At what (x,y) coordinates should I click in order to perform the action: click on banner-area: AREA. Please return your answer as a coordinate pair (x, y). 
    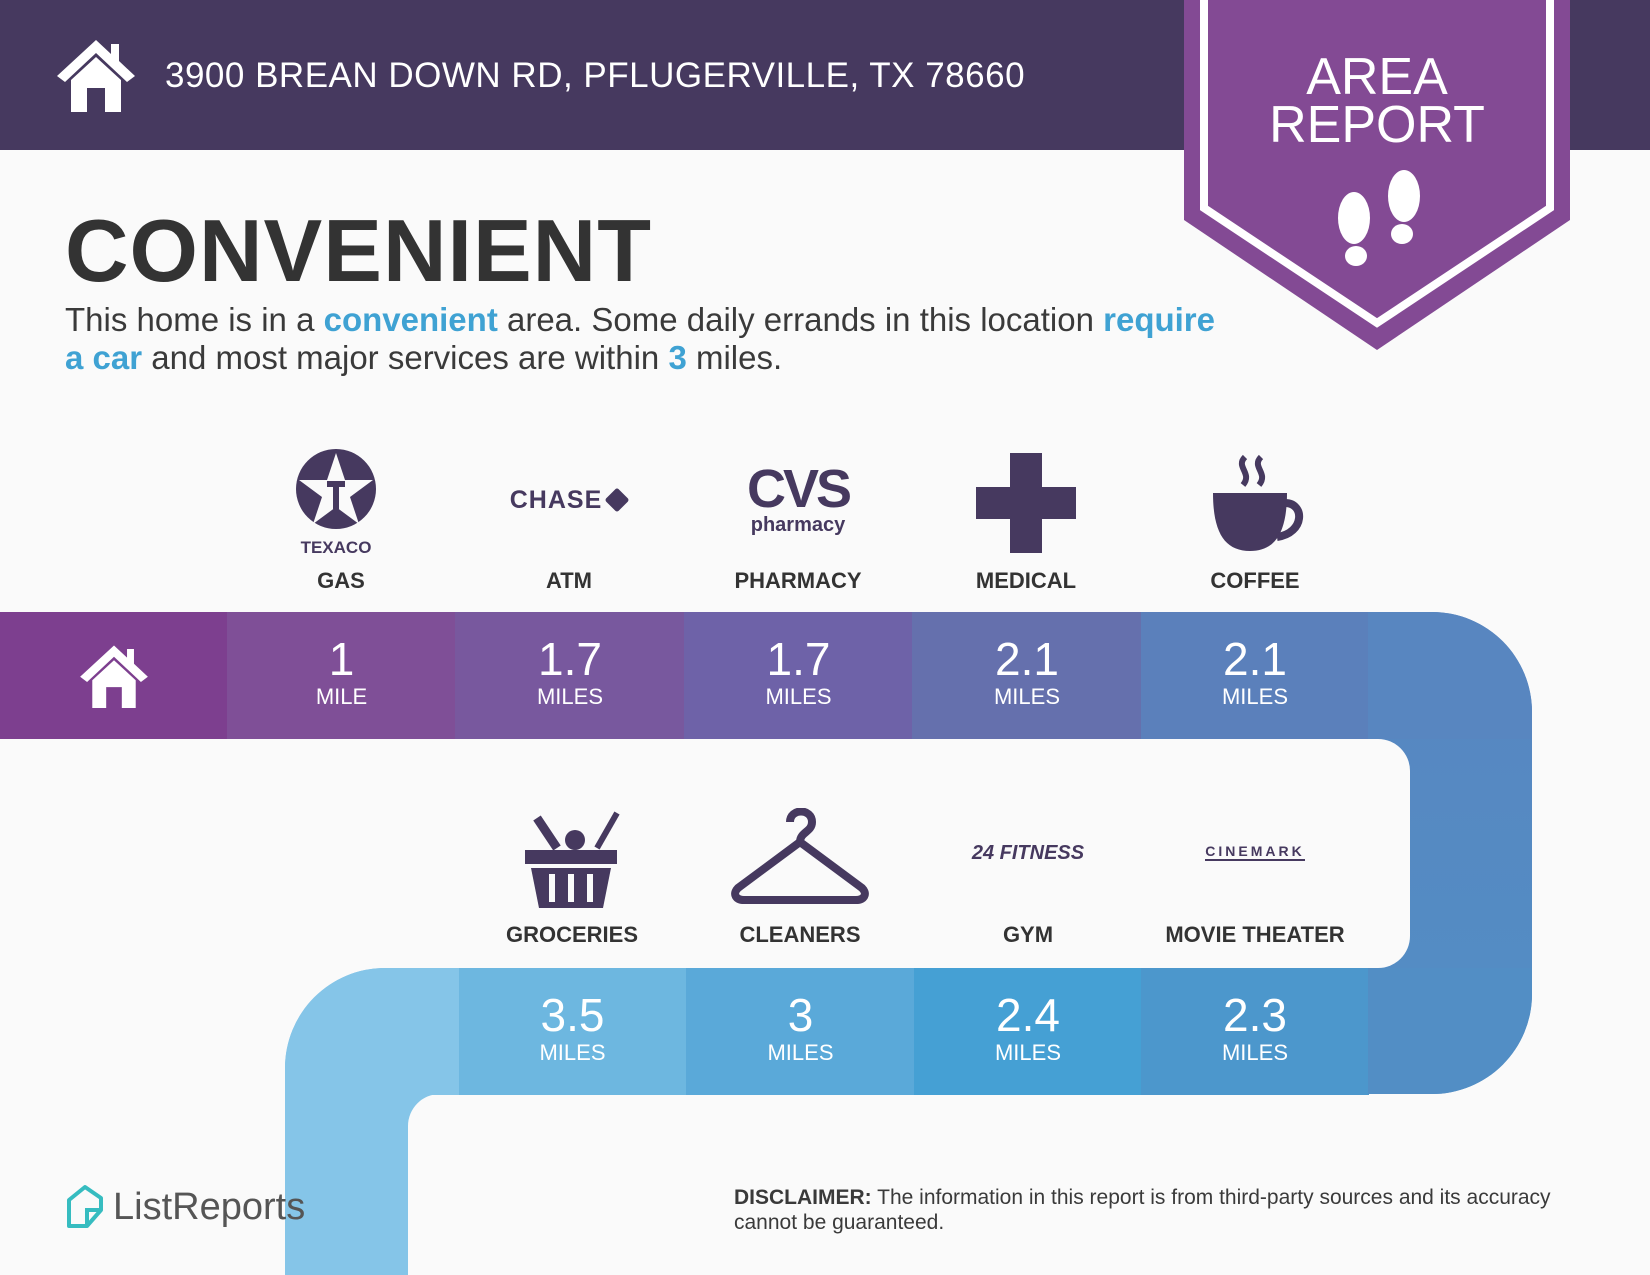
    Looking at the image, I should click on (1377, 77).